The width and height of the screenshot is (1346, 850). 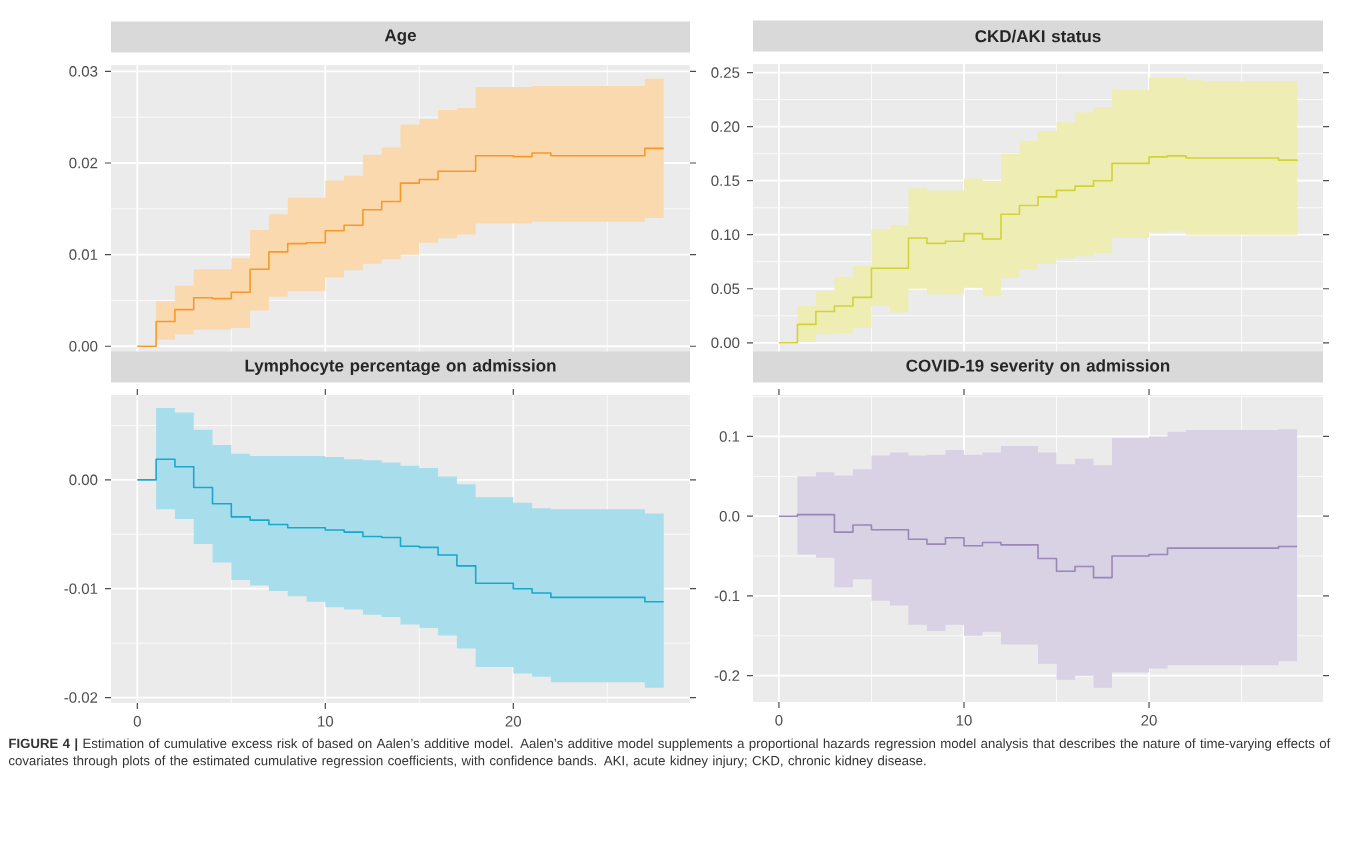 I want to click on y-tick-label: 0.25, so click(x=725, y=72).